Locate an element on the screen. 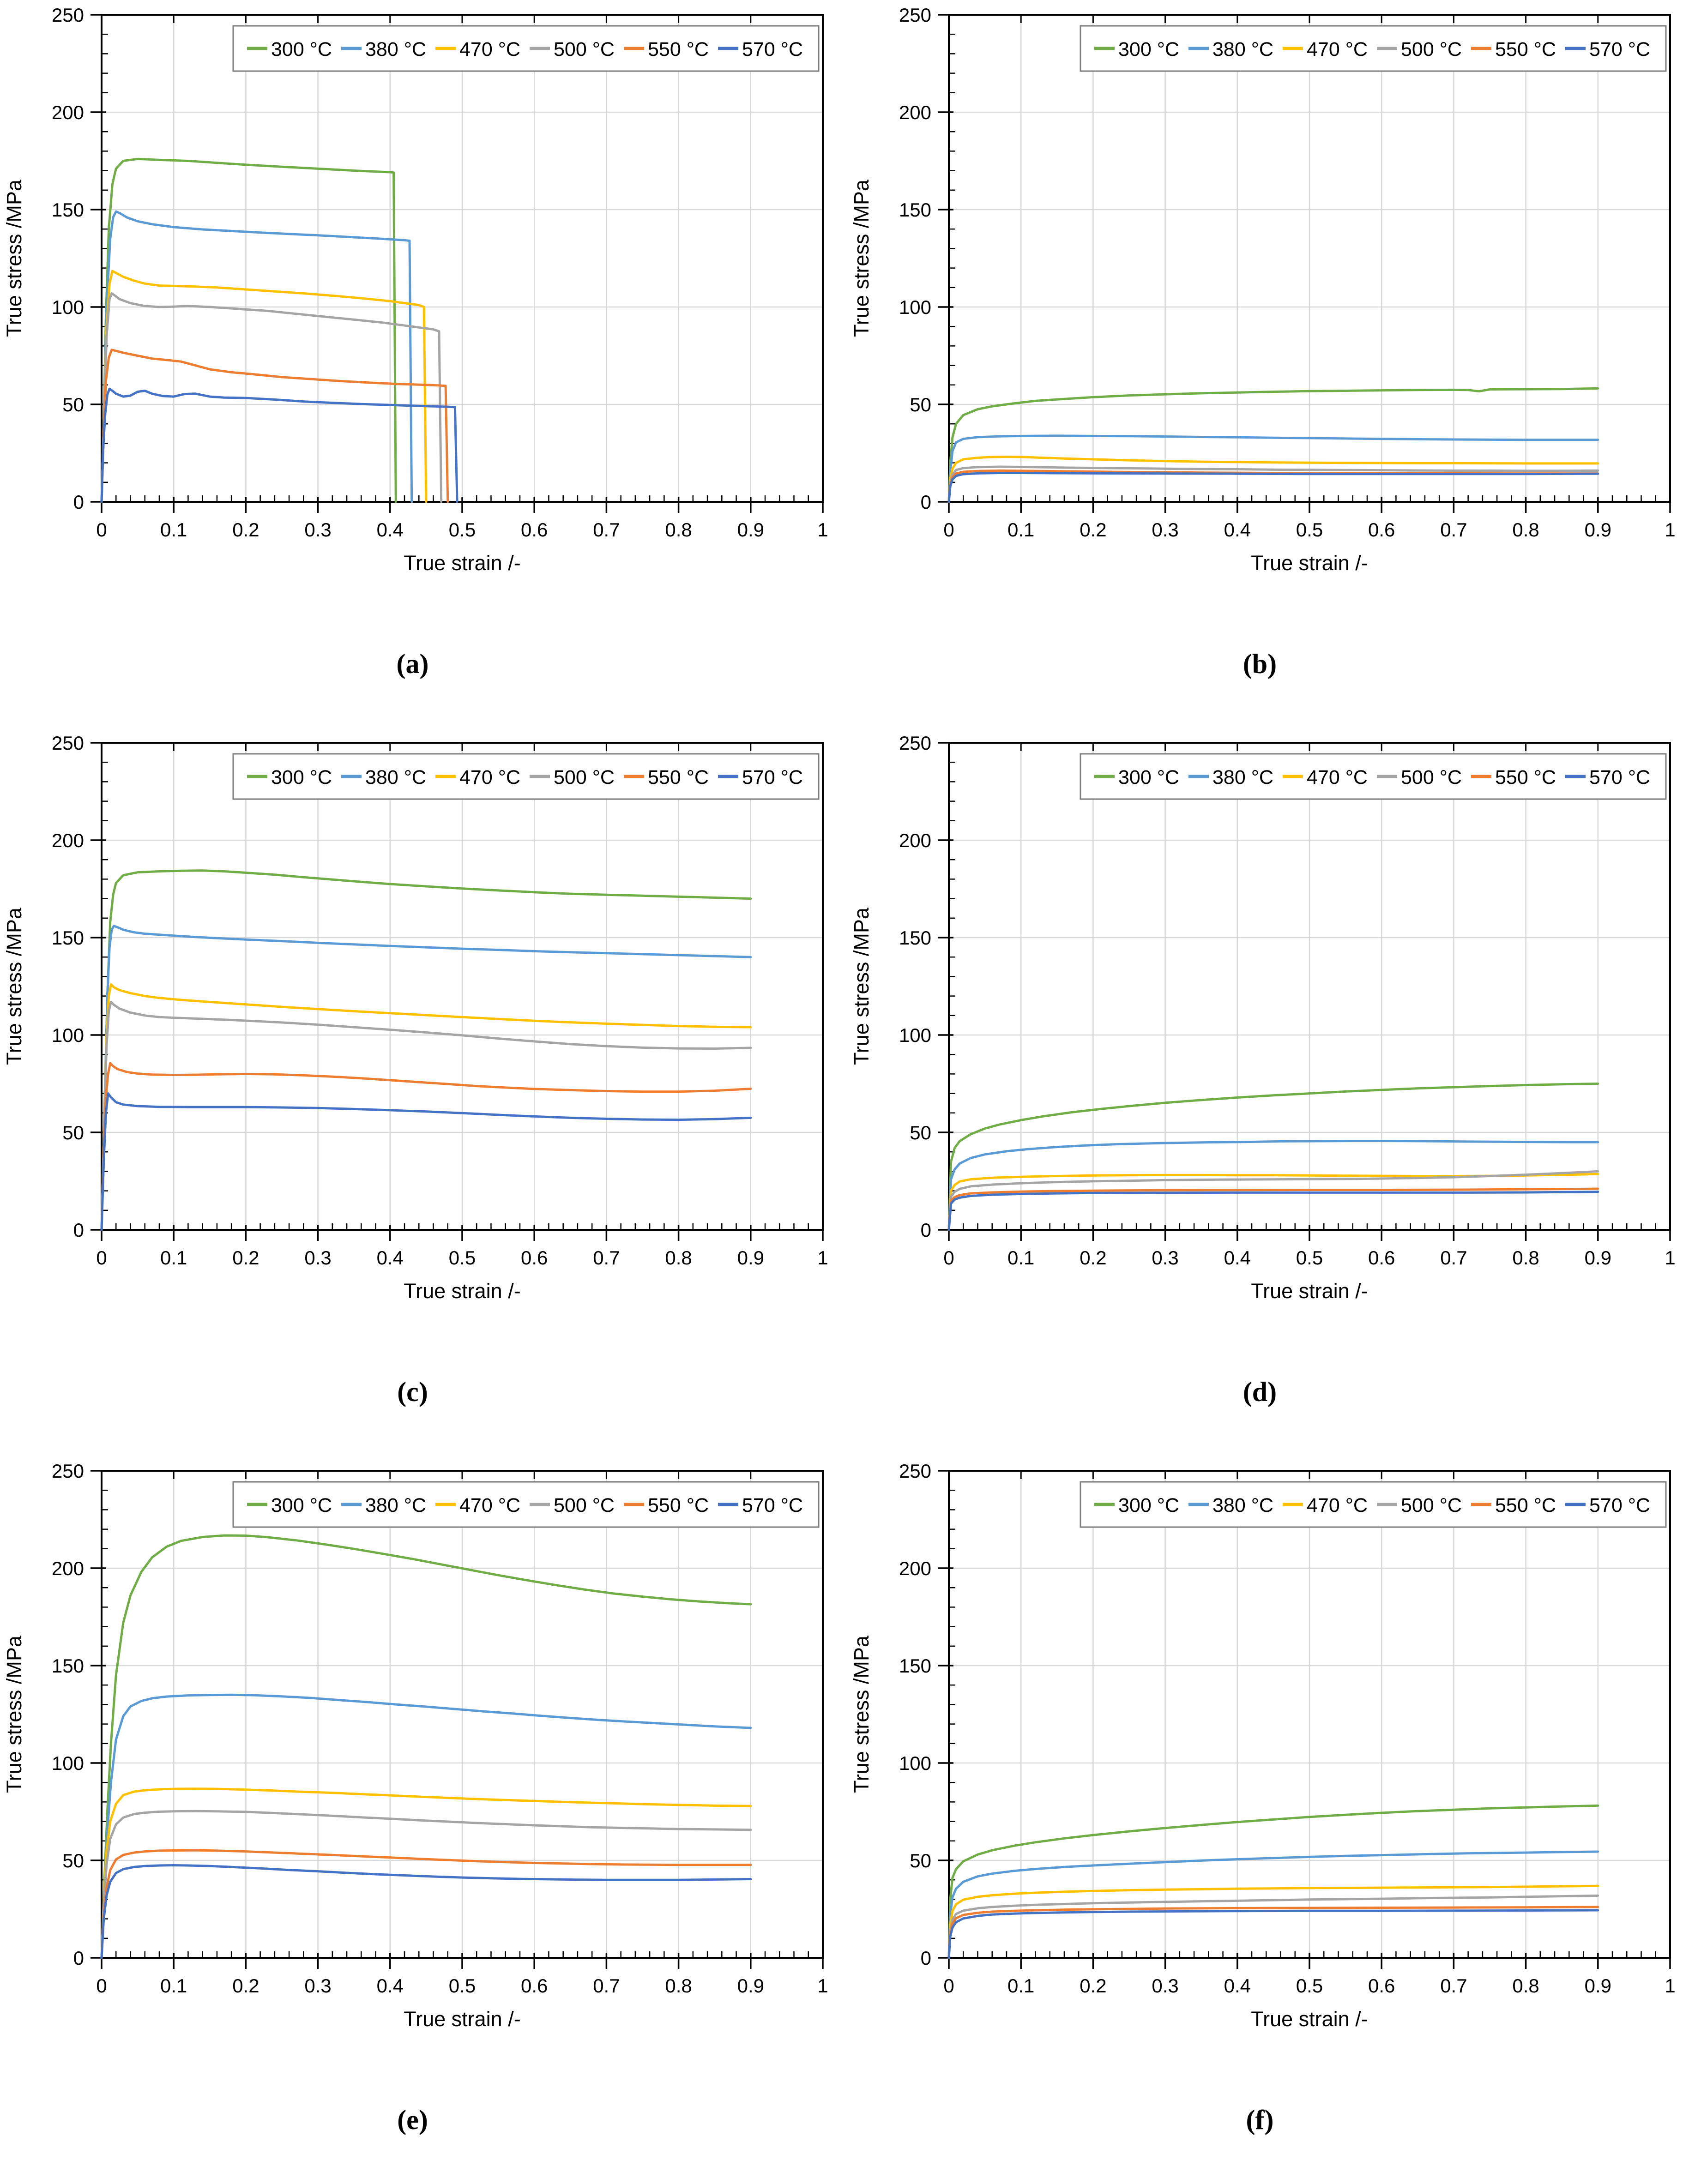  x-tick-label: 0.8 is located at coordinates (1525, 1258).